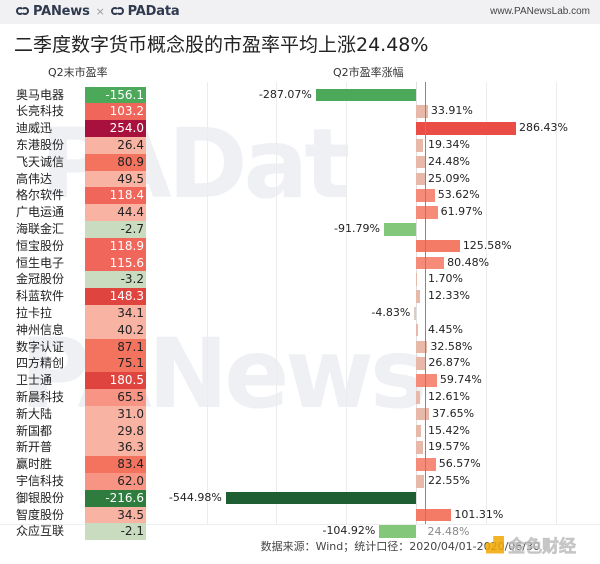  Describe the element at coordinates (451, 346) in the screenshot. I see `change-label: 32.58%` at that location.